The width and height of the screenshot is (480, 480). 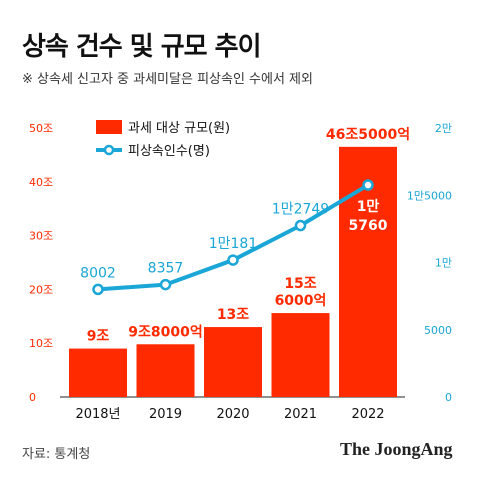 What do you see at coordinates (300, 210) in the screenshot?
I see `line-value-label: 1만2749` at bounding box center [300, 210].